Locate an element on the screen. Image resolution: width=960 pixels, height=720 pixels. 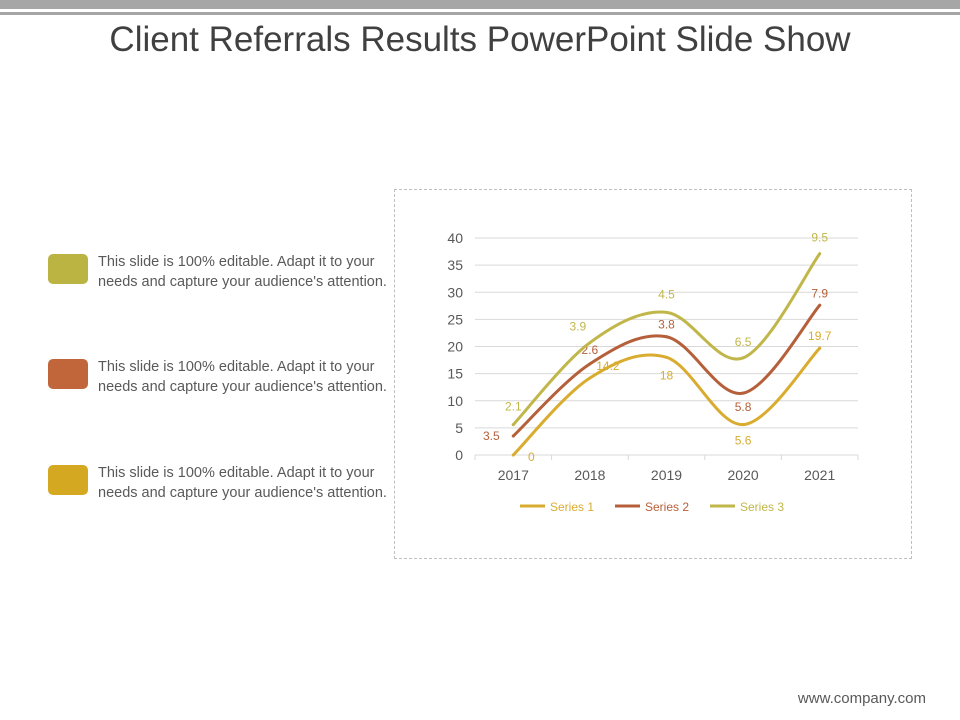
legend-swatch-gold is located at coordinates (68, 480).